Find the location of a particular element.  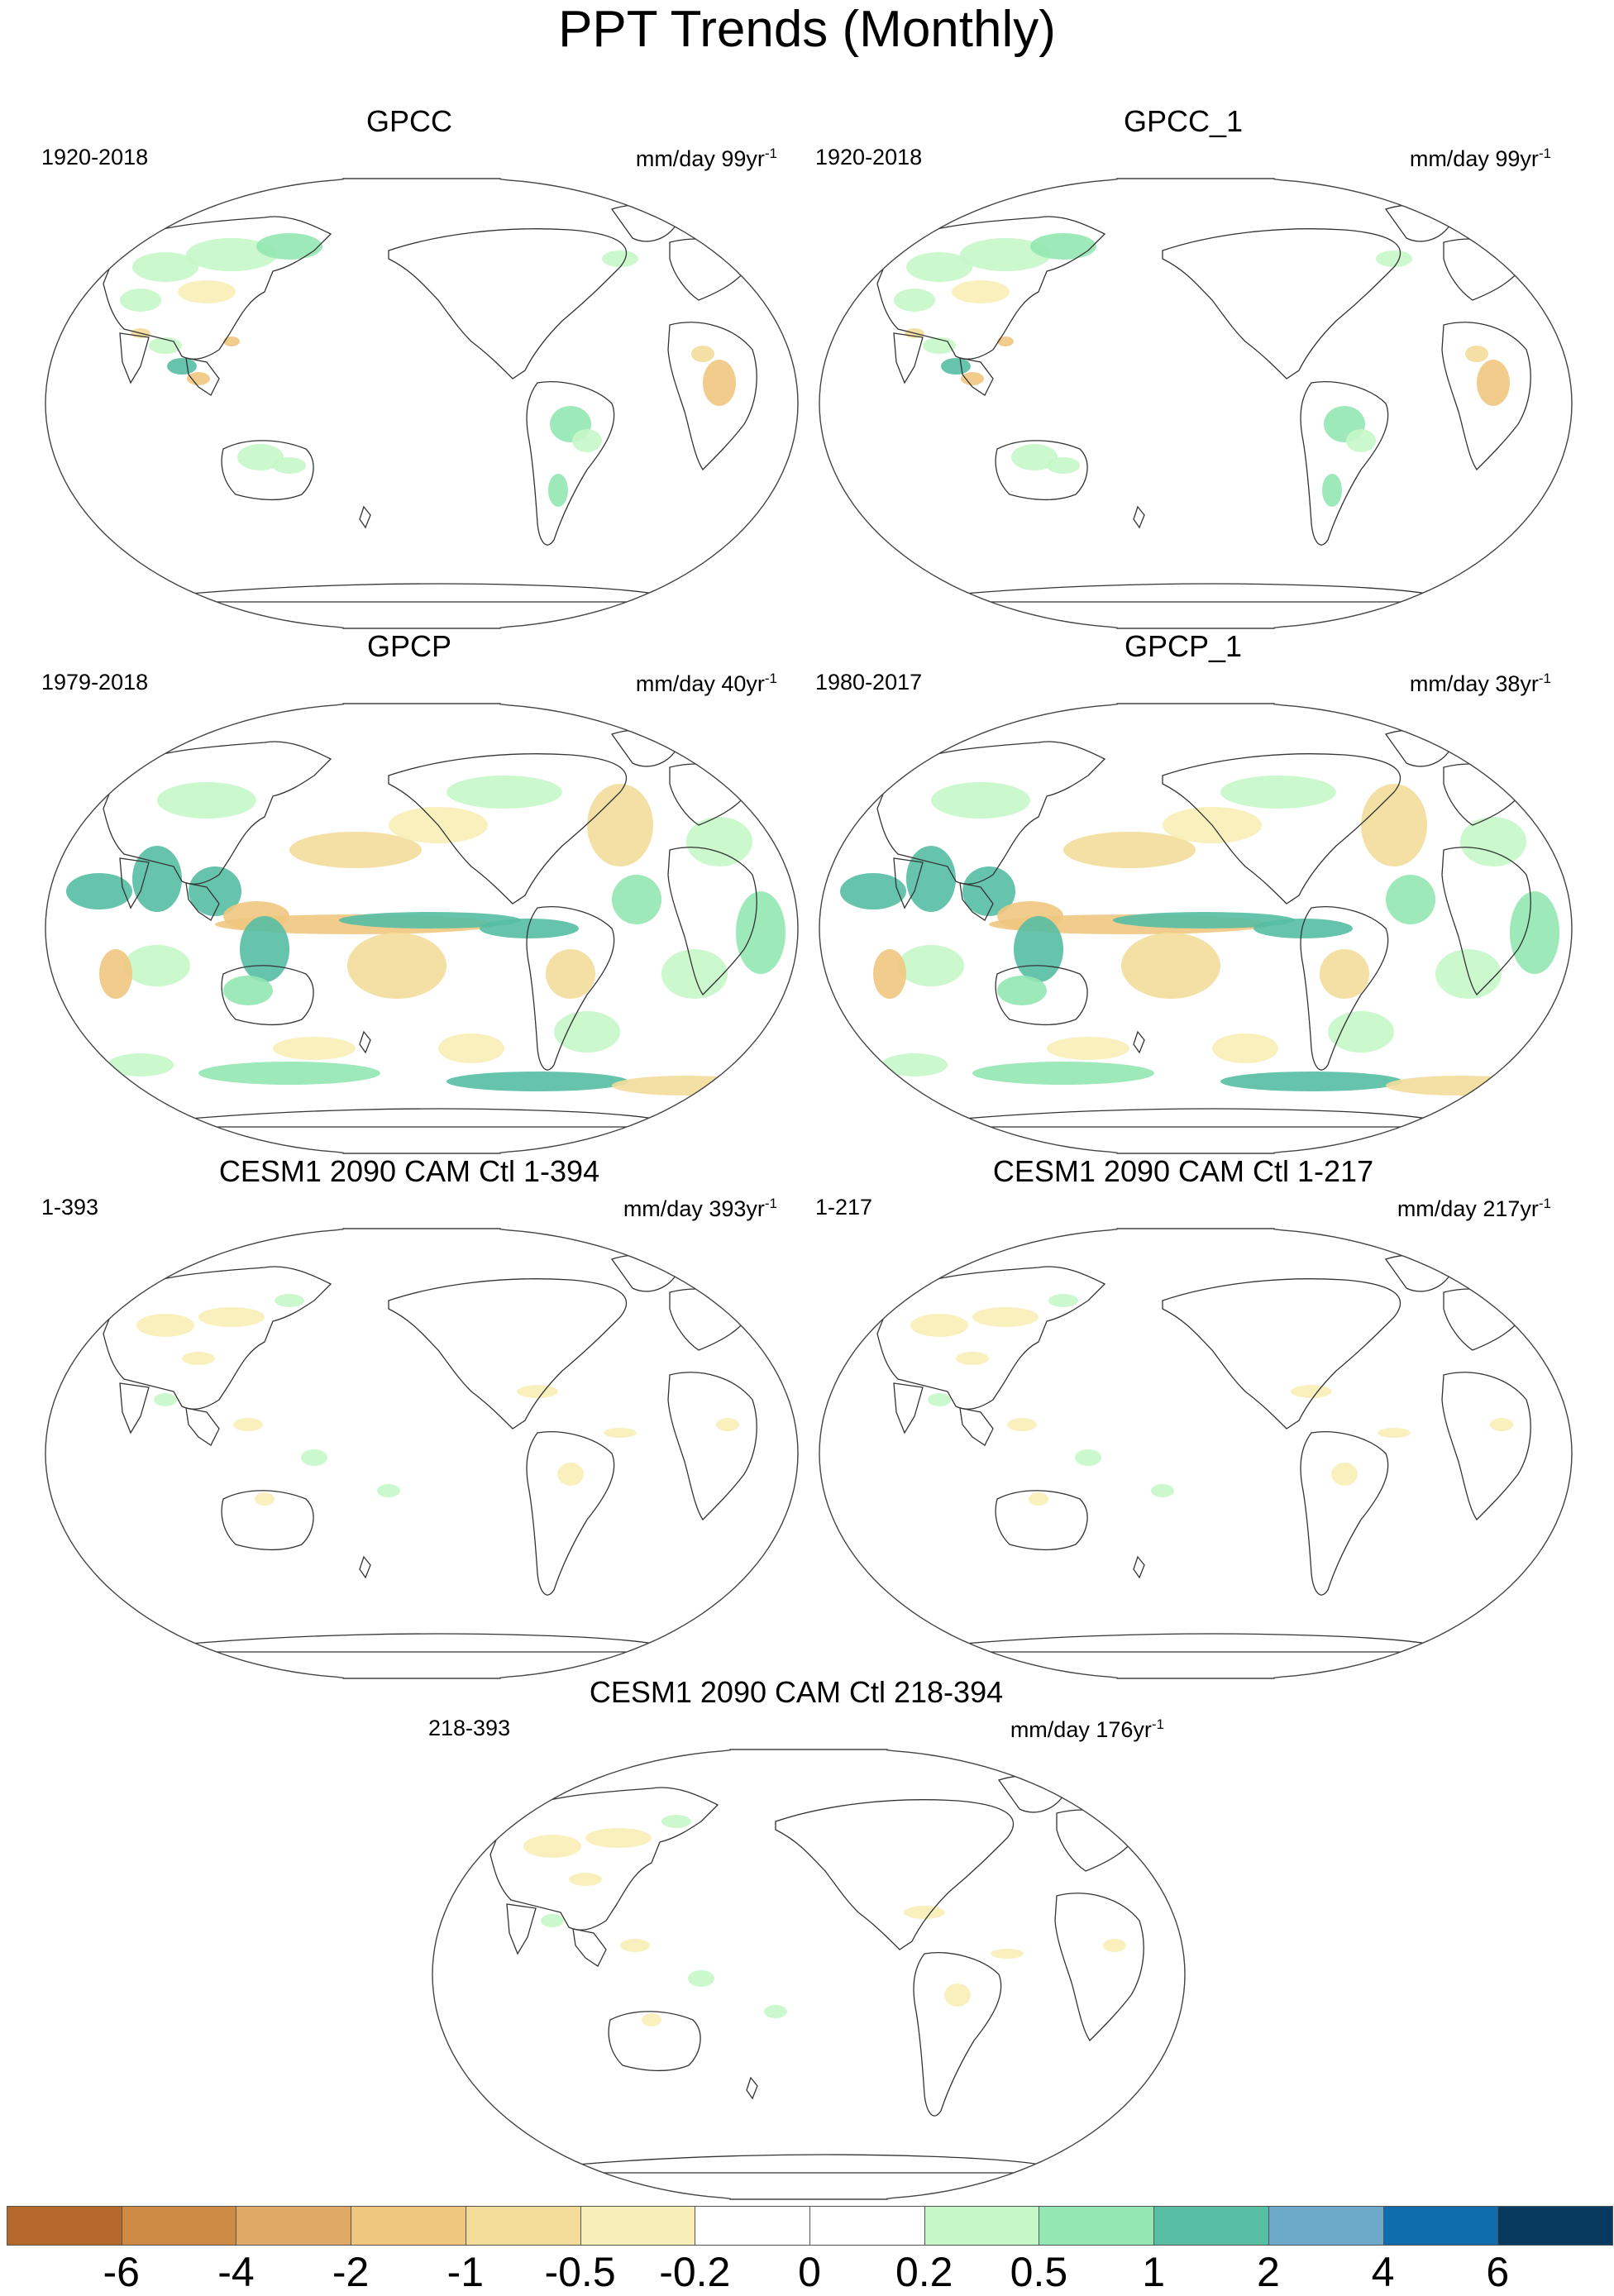

panel-title: GPCP_1 is located at coordinates (1183, 646).